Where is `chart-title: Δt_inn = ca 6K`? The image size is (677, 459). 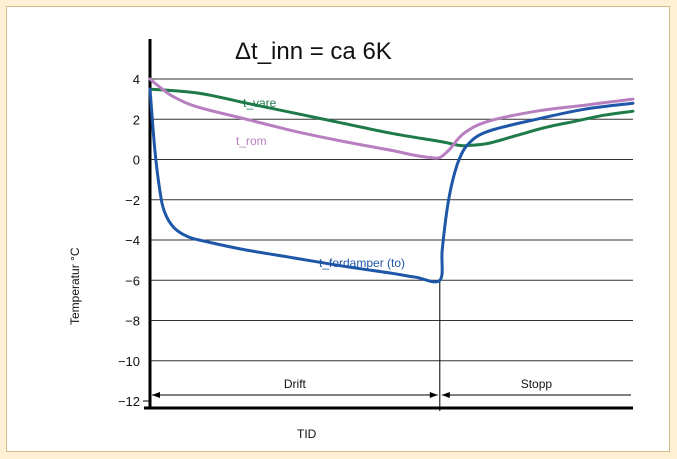
chart-title: Δt_inn = ca 6K is located at coordinates (313, 51).